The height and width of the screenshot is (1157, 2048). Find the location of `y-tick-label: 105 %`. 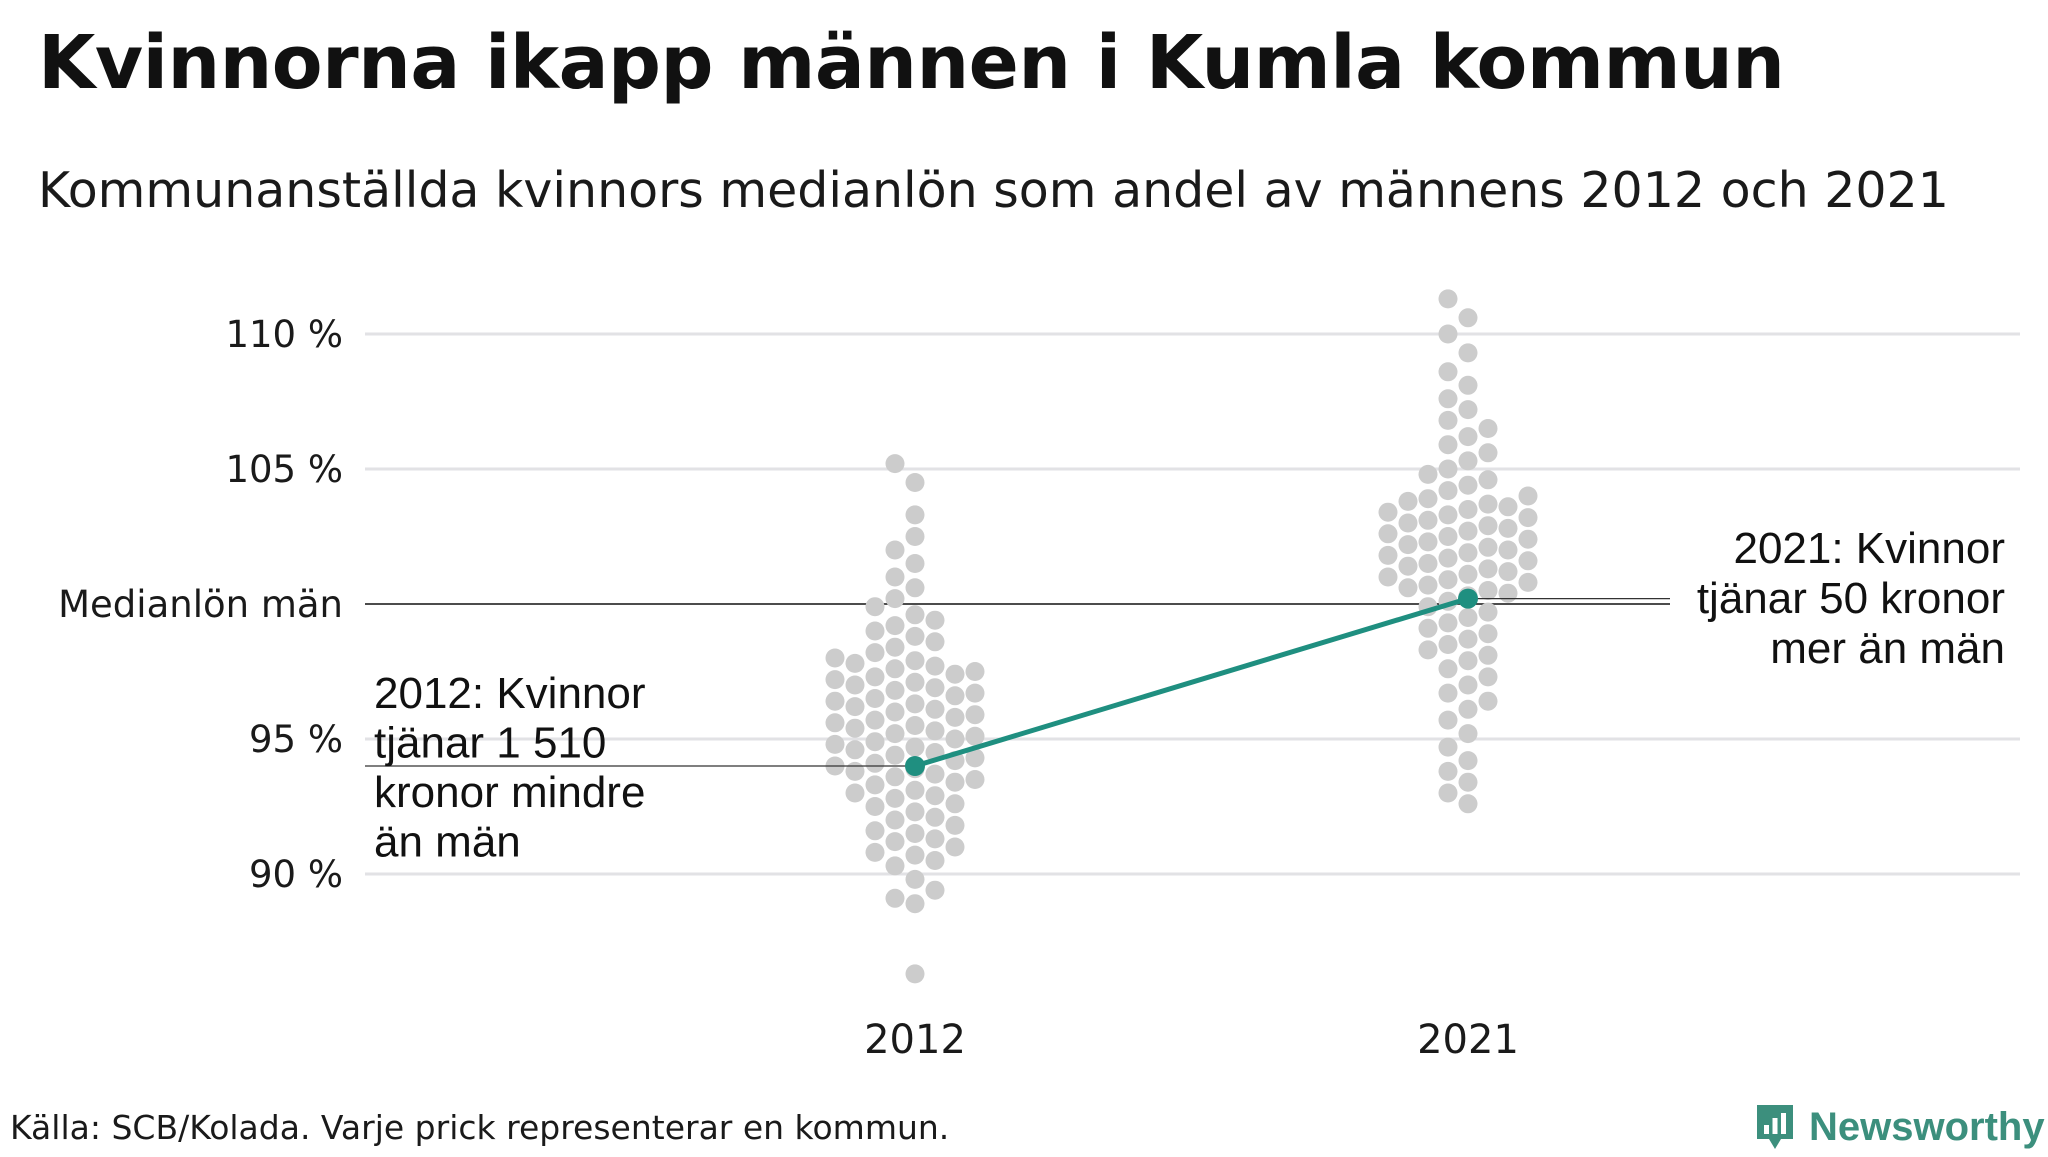

y-tick-label: 105 % is located at coordinates (284, 469).